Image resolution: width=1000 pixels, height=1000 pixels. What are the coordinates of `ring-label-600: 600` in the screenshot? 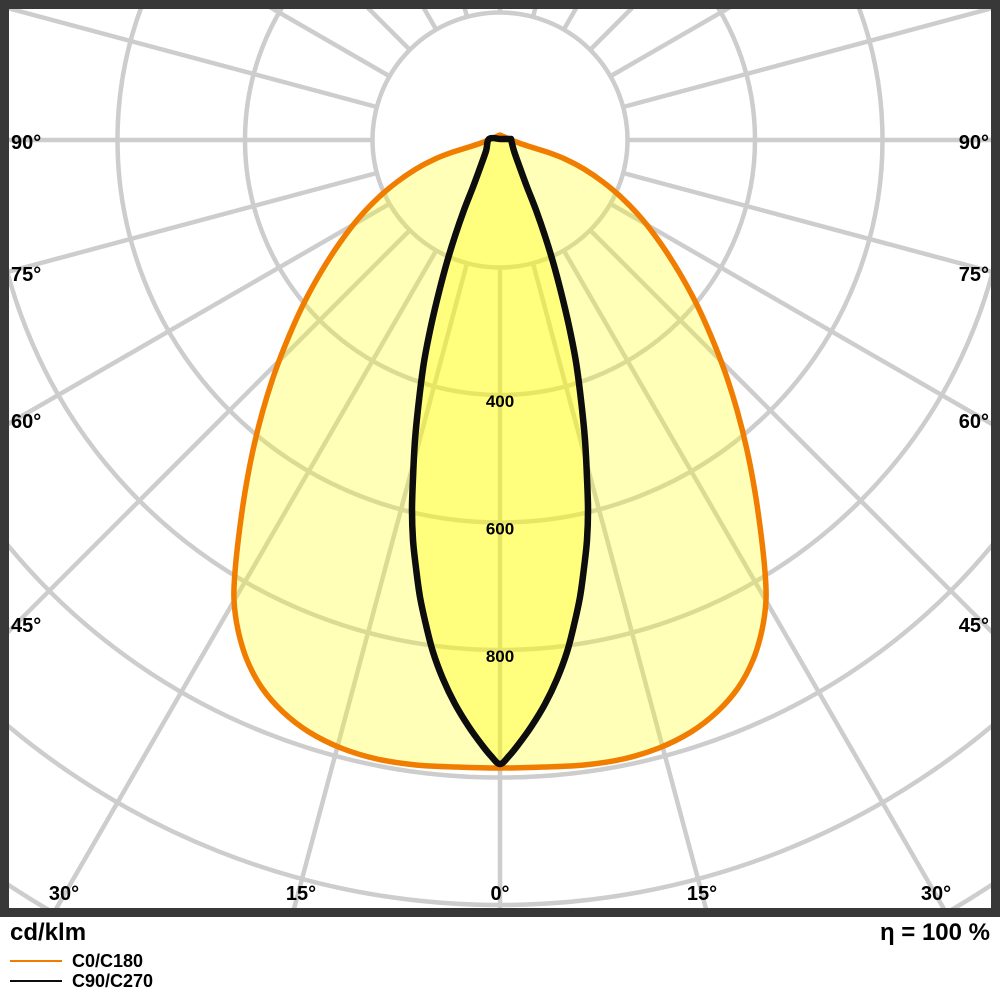 It's located at (500, 529).